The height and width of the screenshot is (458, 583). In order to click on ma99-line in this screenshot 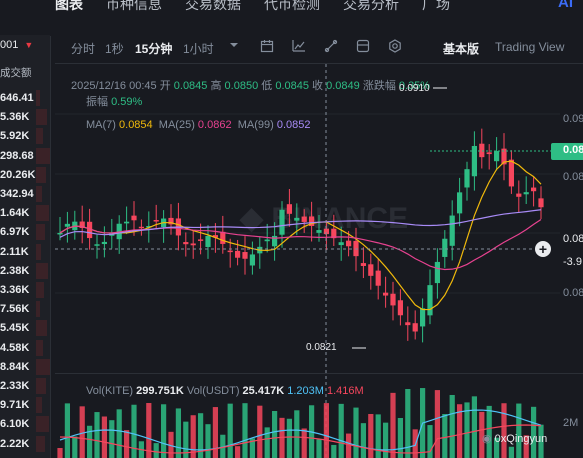, I will do `click(300, 223)`.